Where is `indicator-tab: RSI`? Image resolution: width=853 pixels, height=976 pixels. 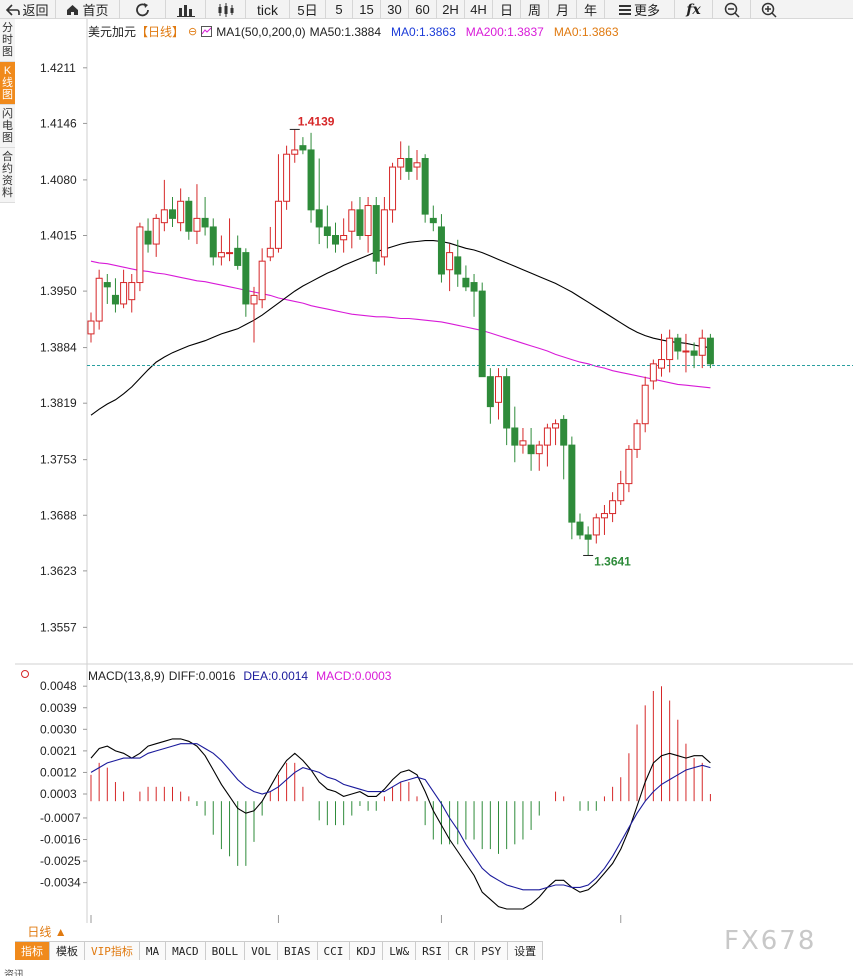 indicator-tab: RSI is located at coordinates (432, 951).